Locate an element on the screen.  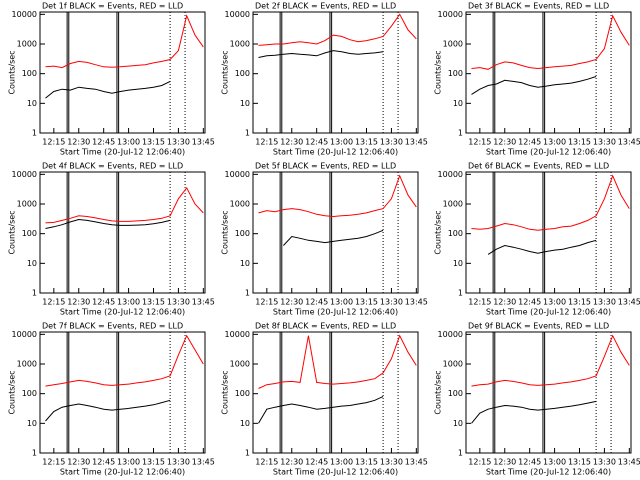
chart-title: Det 5f BLACK = Events, RED = LLD is located at coordinates (325, 166).